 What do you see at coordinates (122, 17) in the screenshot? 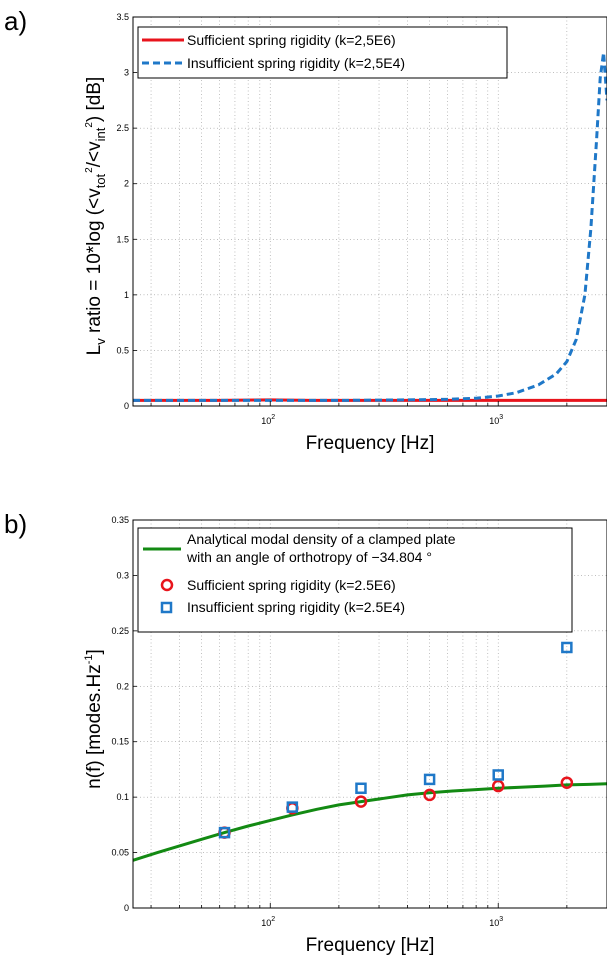
I see `y-tick-label: 3.5` at bounding box center [122, 17].